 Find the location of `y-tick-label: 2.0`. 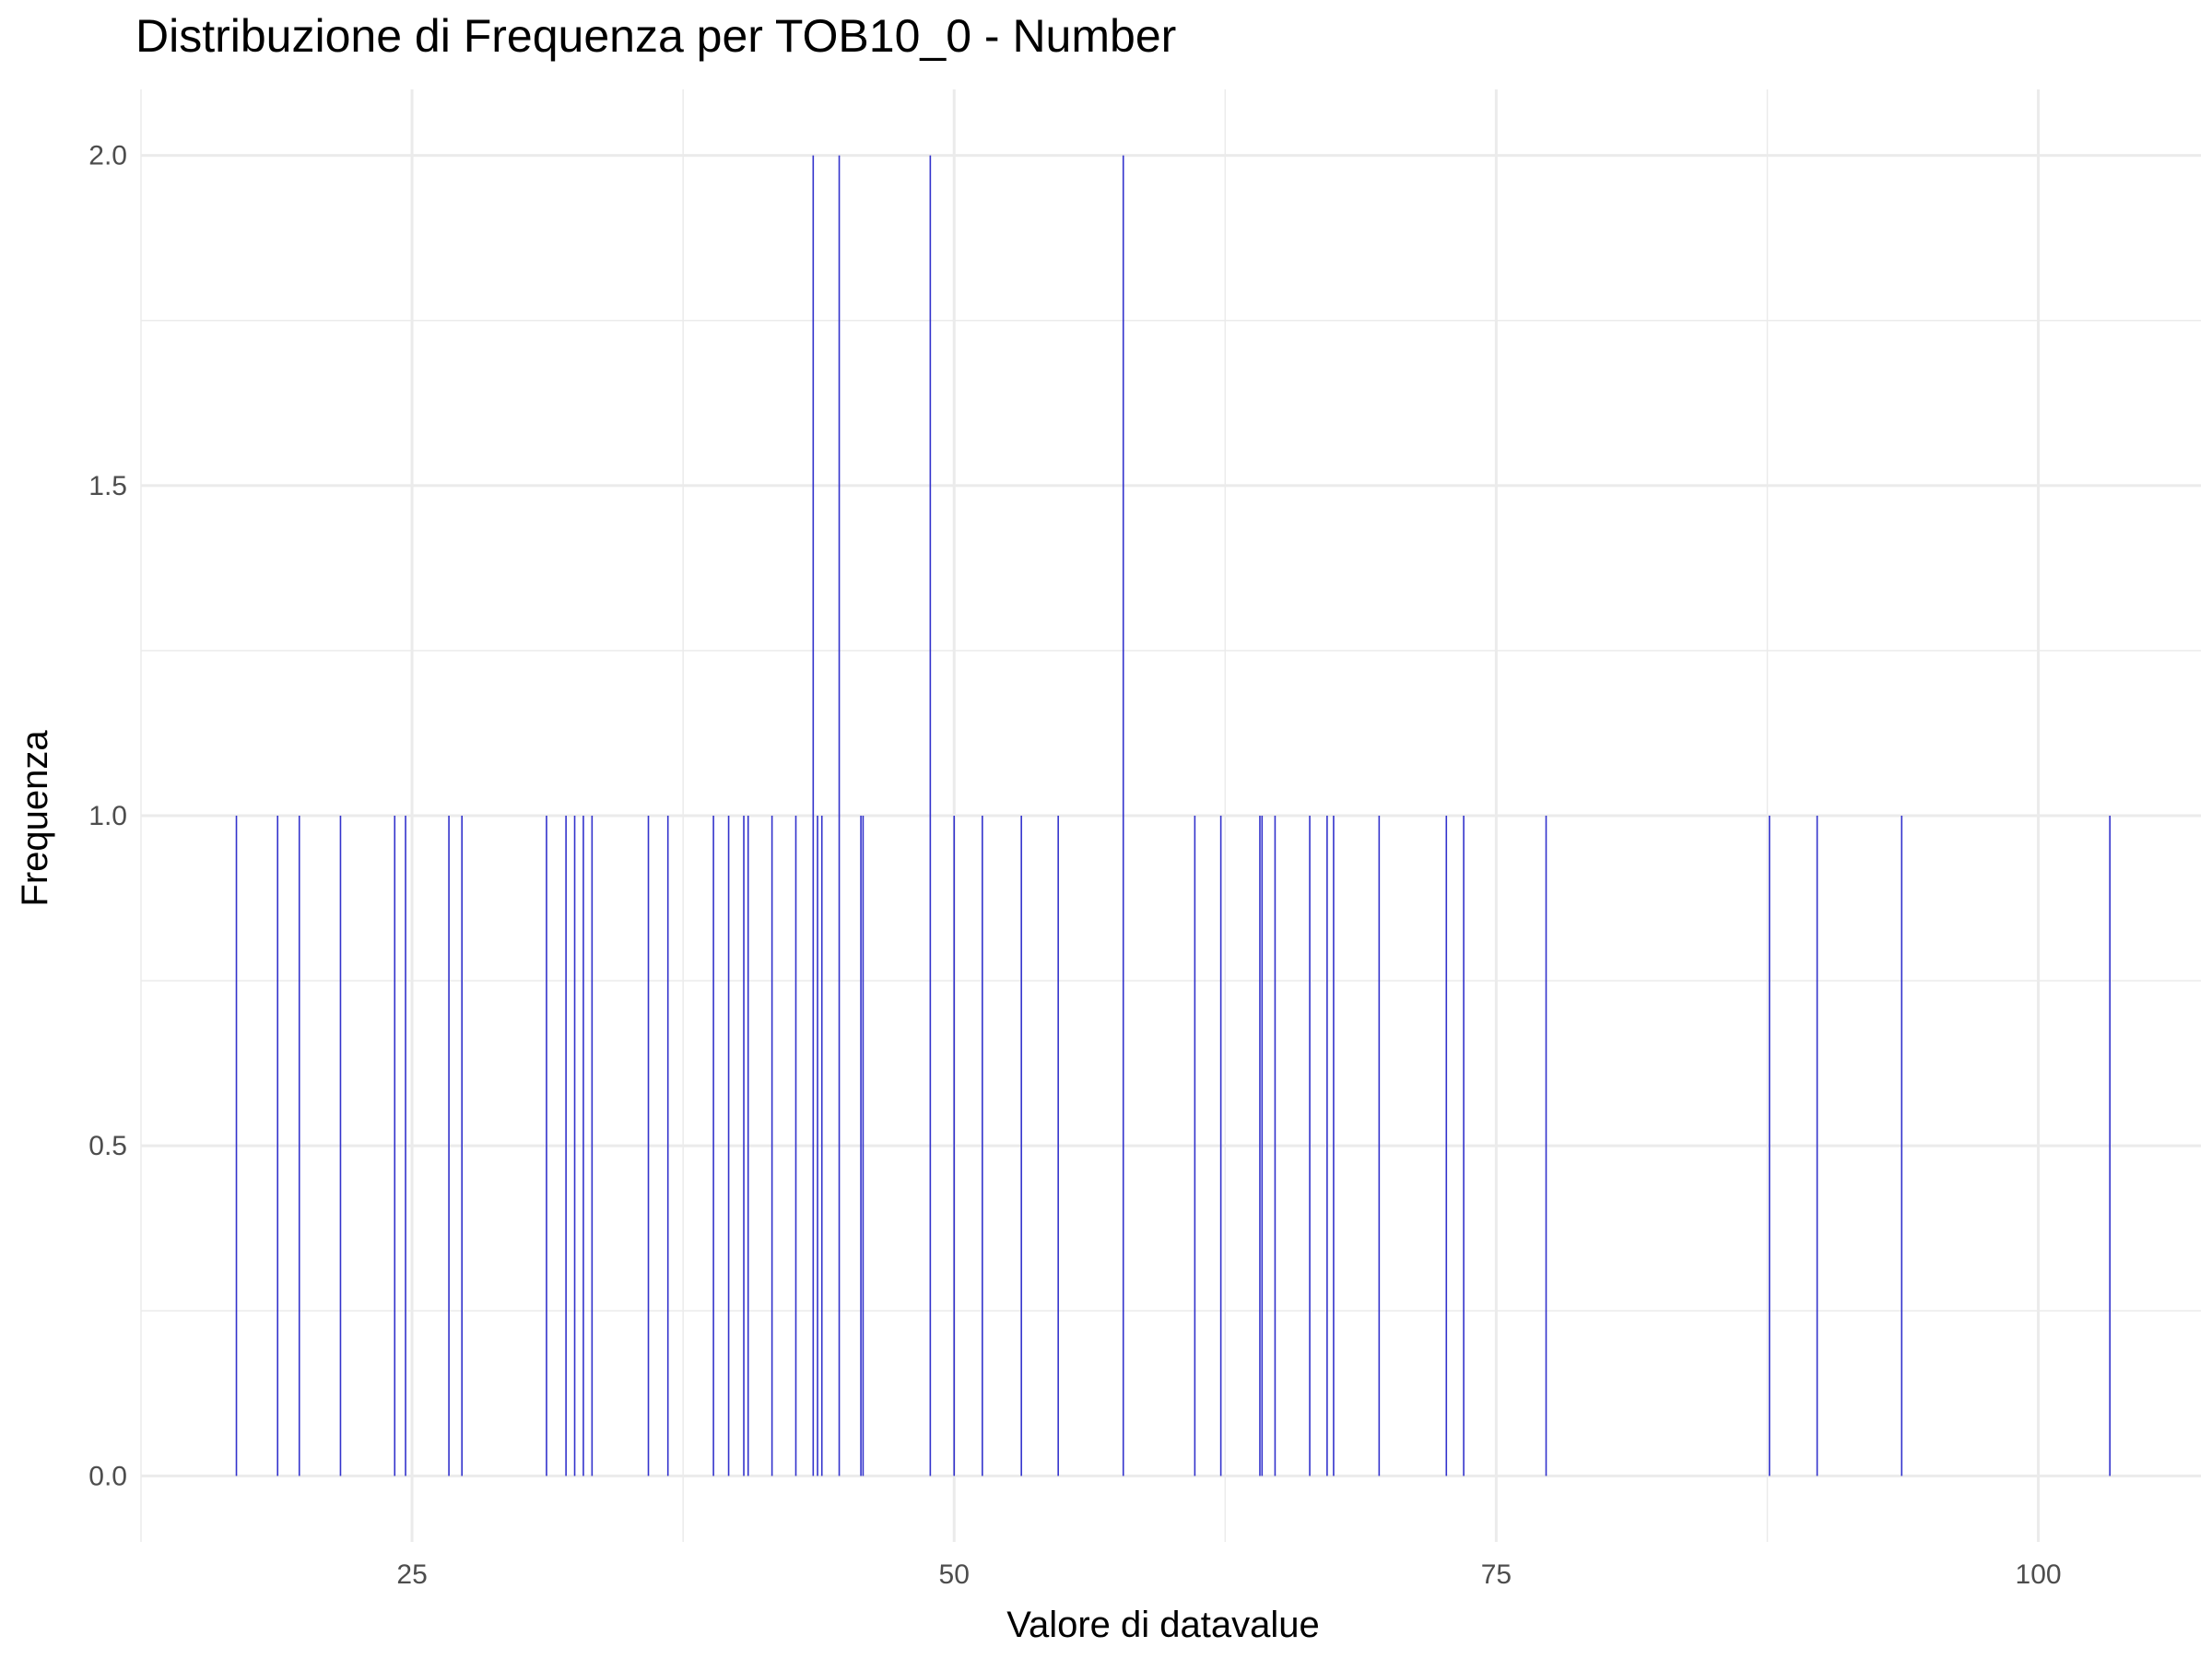

y-tick-label: 2.0 is located at coordinates (107, 156).